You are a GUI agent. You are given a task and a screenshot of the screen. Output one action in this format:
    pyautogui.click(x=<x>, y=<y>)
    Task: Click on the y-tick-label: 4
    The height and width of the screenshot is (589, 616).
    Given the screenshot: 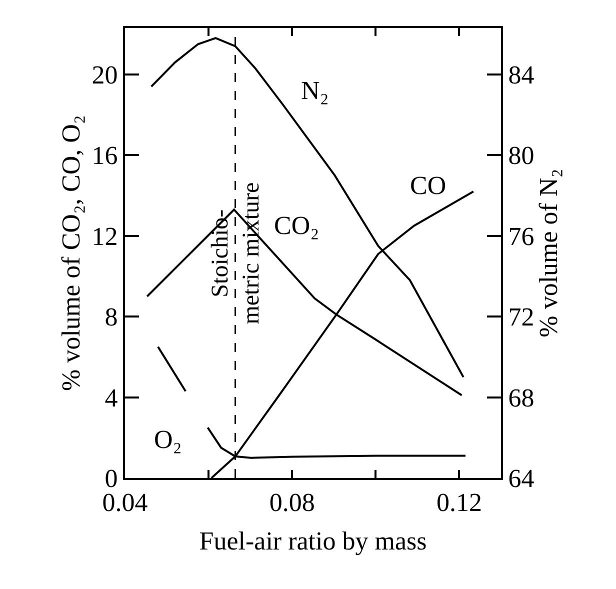 What is the action you would take?
    pyautogui.click(x=111, y=397)
    